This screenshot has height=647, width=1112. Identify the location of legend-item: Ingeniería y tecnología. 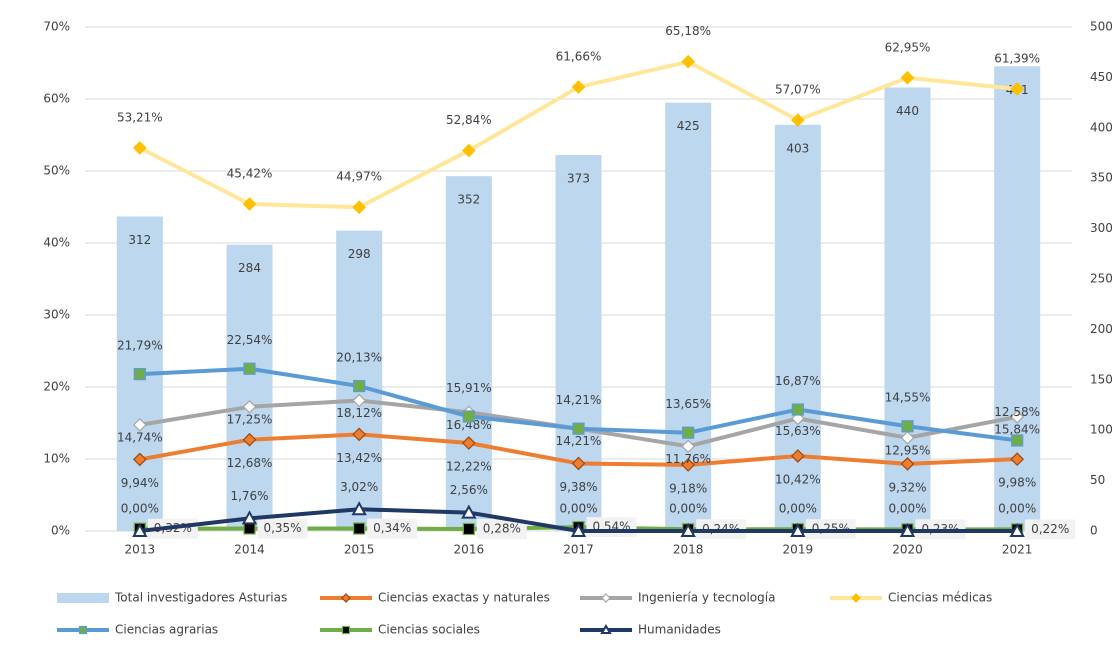
(677, 598).